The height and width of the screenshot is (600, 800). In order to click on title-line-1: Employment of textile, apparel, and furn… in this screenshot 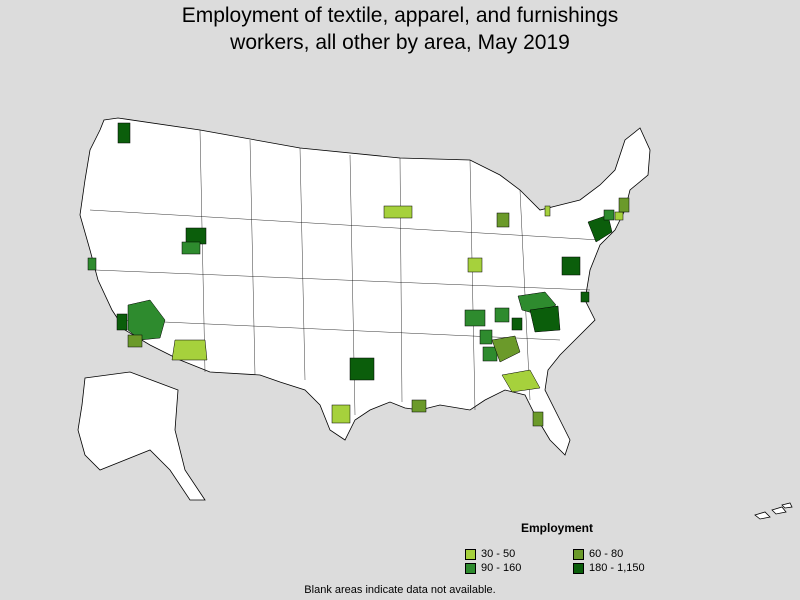, I will do `click(400, 15)`.